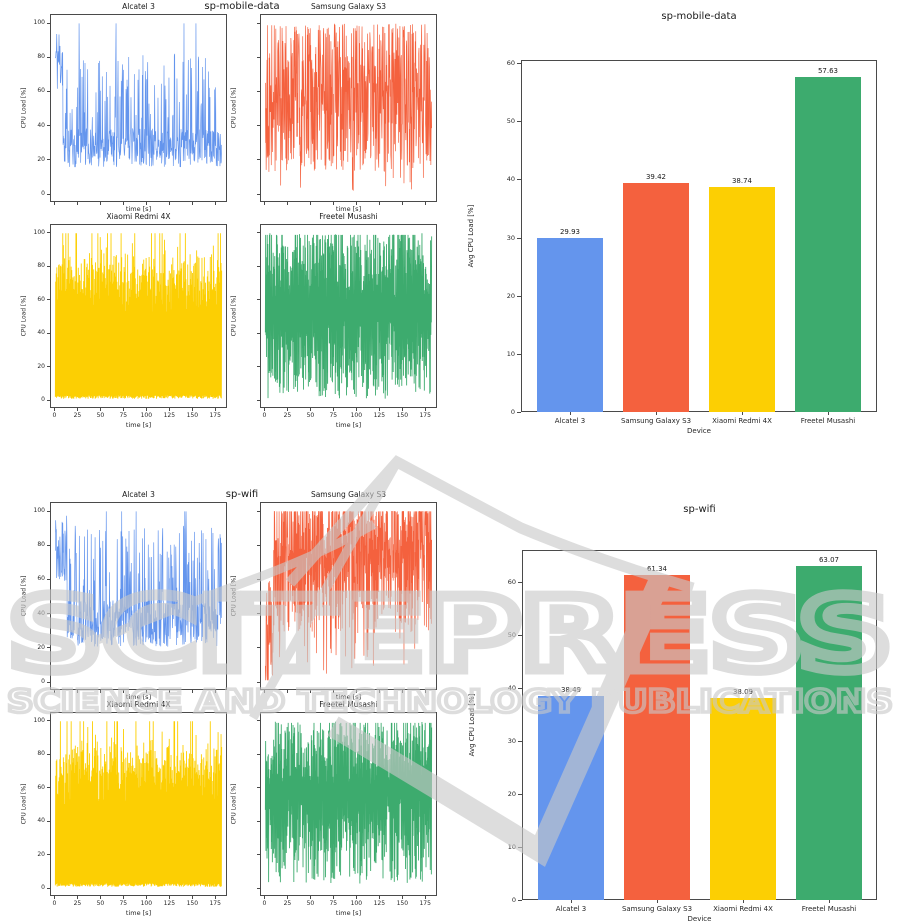 The image size is (901, 924). I want to click on x-tick-label: 75, so click(333, 415).